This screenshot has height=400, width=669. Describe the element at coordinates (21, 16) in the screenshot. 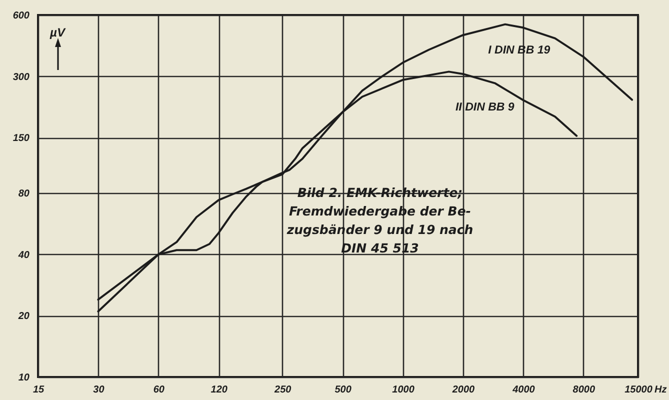

I see `y-tick-label: 600` at that location.